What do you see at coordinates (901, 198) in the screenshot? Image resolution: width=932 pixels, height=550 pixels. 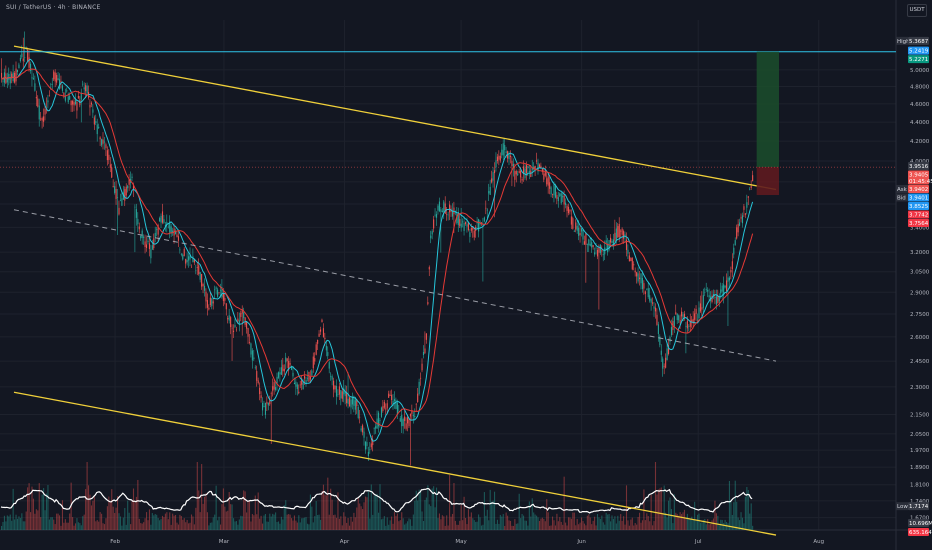 I see `price-label-name: Bid` at bounding box center [901, 198].